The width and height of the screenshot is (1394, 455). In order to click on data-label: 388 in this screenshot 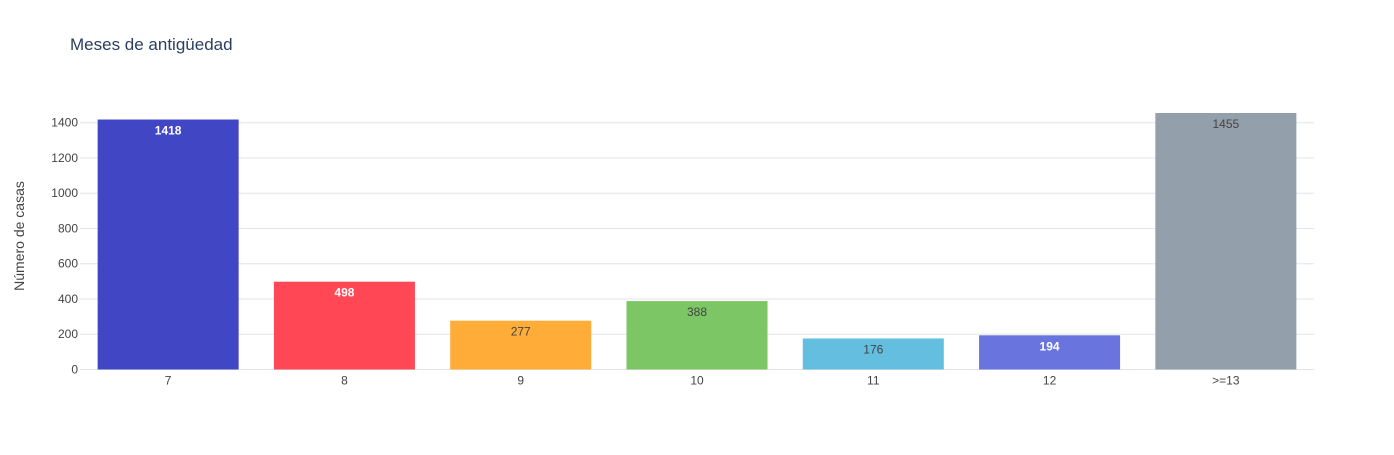, I will do `click(697, 312)`.